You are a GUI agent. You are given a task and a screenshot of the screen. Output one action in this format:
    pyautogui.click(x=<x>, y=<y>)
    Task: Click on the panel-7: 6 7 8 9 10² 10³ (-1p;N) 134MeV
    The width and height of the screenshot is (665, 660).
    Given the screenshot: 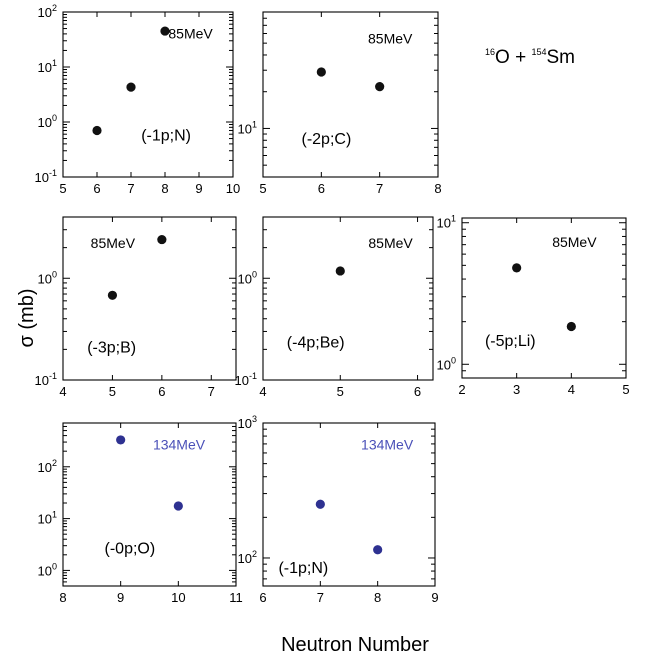 What is the action you would take?
    pyautogui.click(x=338, y=509)
    